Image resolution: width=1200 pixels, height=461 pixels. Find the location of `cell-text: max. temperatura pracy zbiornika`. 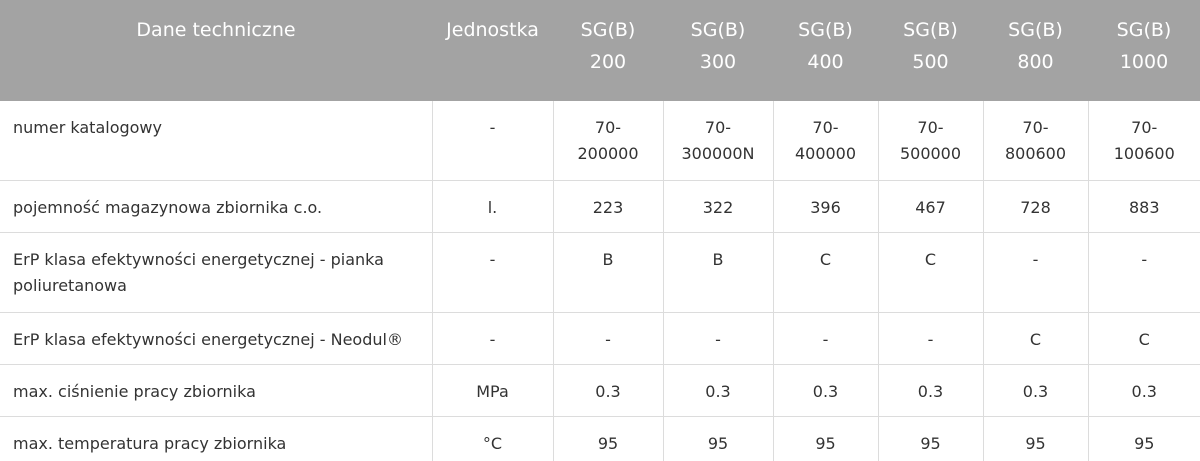

cell-text: max. temperatura pracy zbiornika is located at coordinates (150, 443).